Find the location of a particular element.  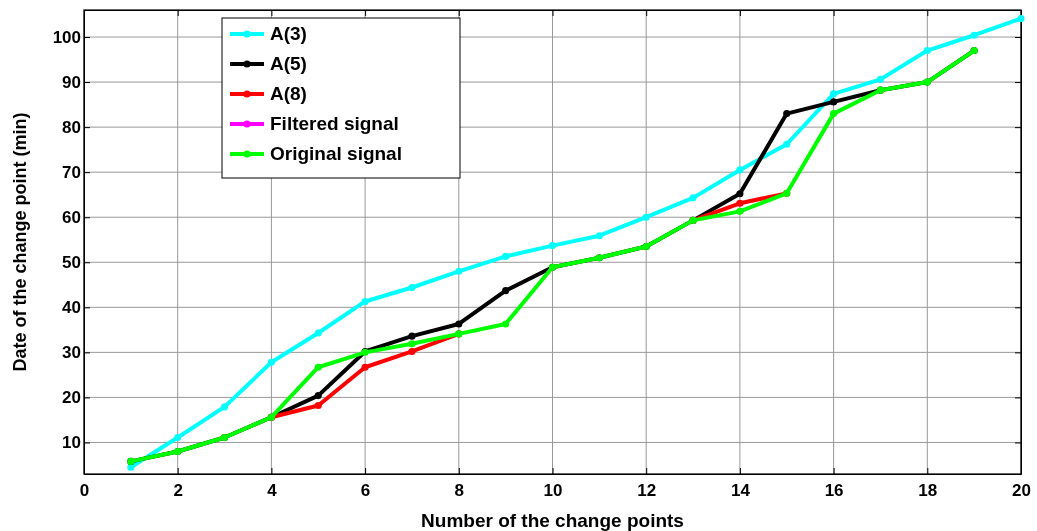

y-tick-label: 50 is located at coordinates (71, 263).